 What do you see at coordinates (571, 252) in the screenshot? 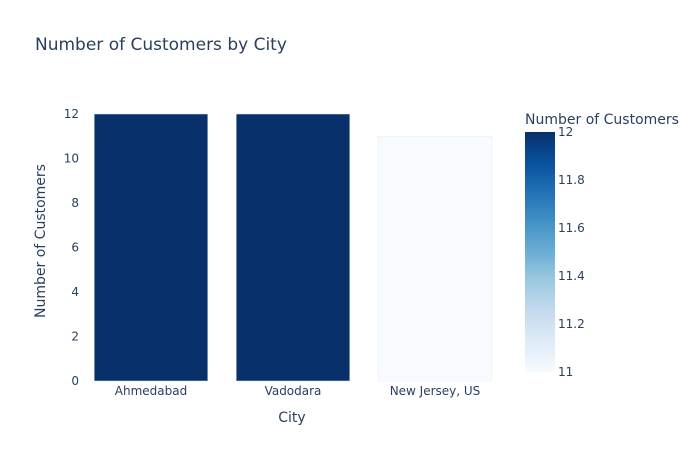
I see `colorbar-ticks: 11 11.2 11.4 11.6 11.8 12` at bounding box center [571, 252].